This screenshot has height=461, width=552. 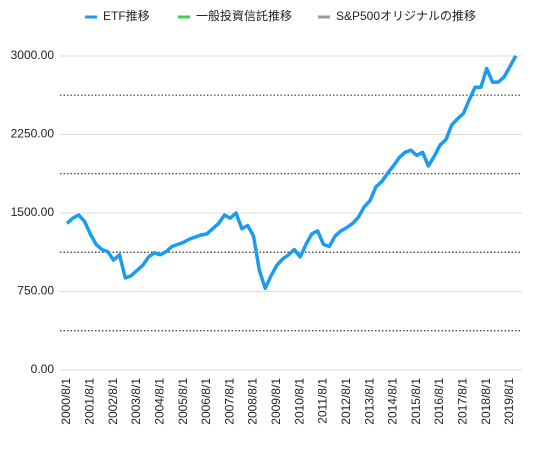 What do you see at coordinates (229, 401) in the screenshot?
I see `x-tick-label: 2007/8/1` at bounding box center [229, 401].